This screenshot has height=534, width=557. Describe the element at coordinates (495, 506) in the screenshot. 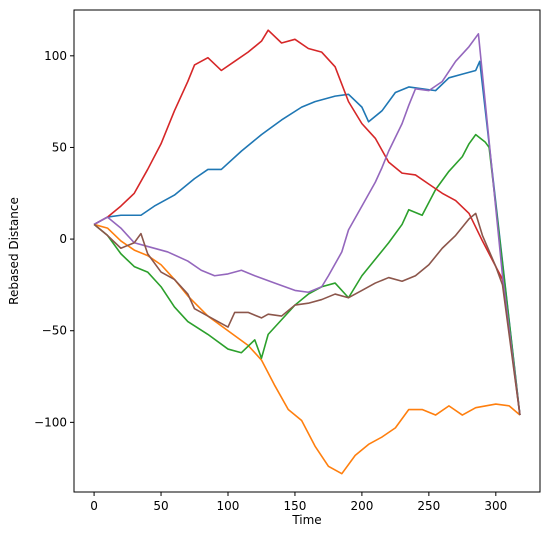

I see `x-tick-label: 300` at that location.